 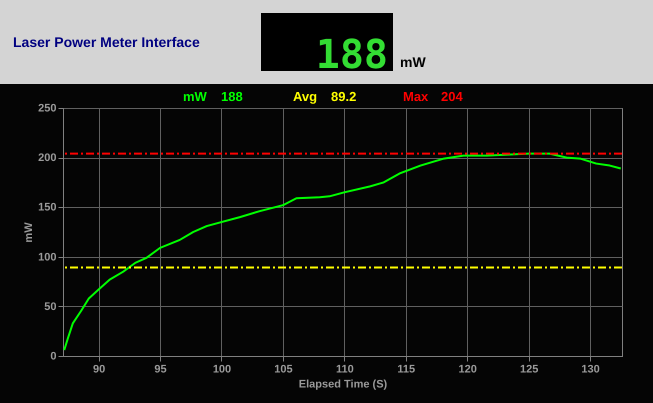 What do you see at coordinates (222, 370) in the screenshot?
I see `x-tick-label: 100` at bounding box center [222, 370].